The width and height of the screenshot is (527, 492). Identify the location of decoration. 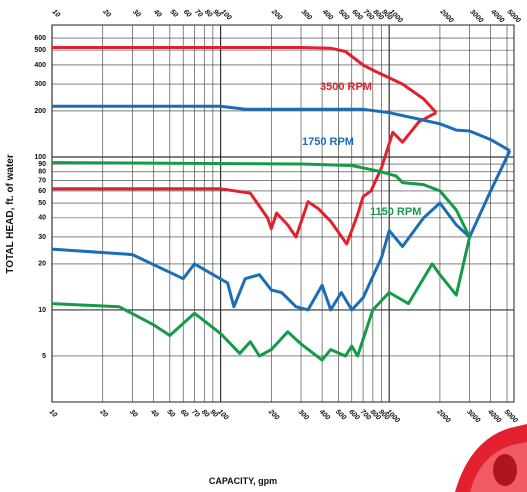
(491, 458).